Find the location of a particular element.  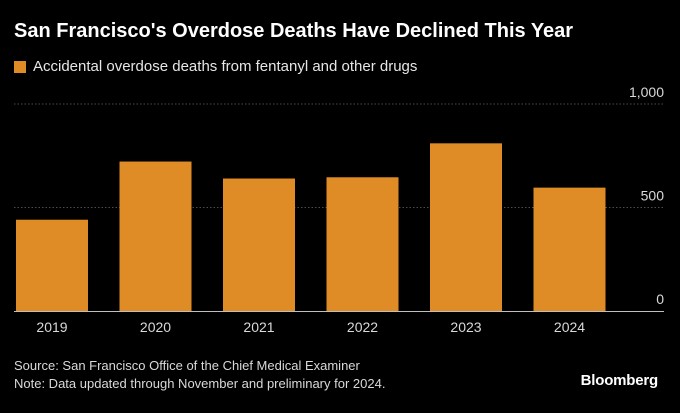

y-tick-label: 1,000 is located at coordinates (646, 92).